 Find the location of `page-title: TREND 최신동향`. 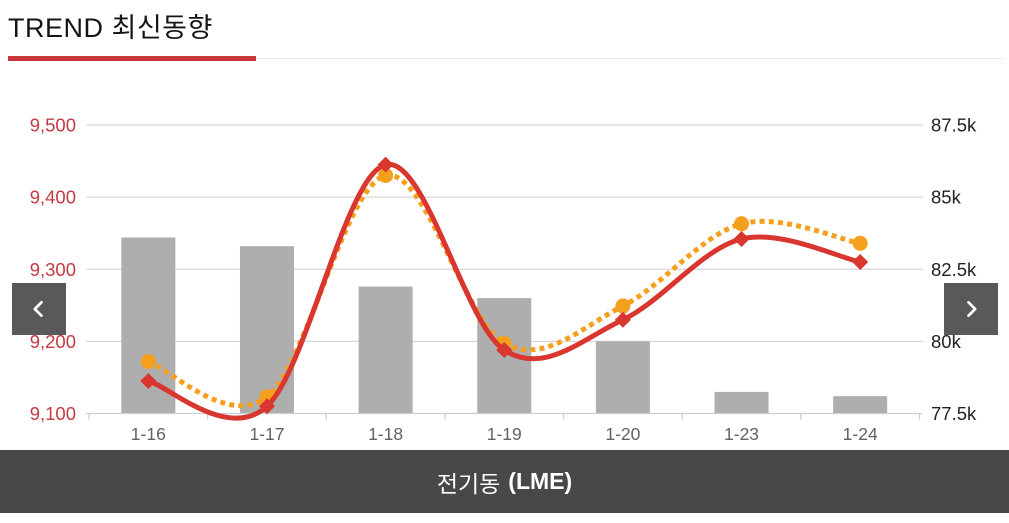

page-title: TREND 최신동향 is located at coordinates (110, 28).